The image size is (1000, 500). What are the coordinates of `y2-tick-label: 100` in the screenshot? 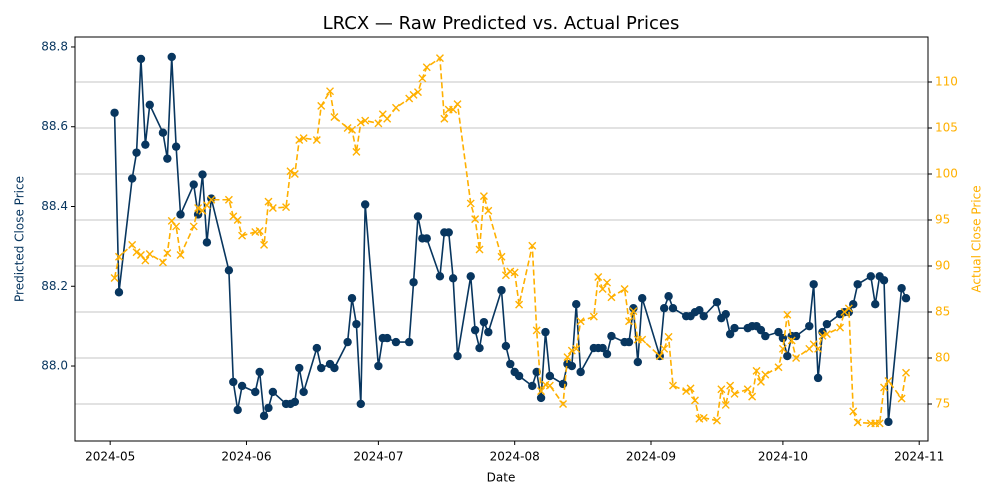 It's located at (946, 173).